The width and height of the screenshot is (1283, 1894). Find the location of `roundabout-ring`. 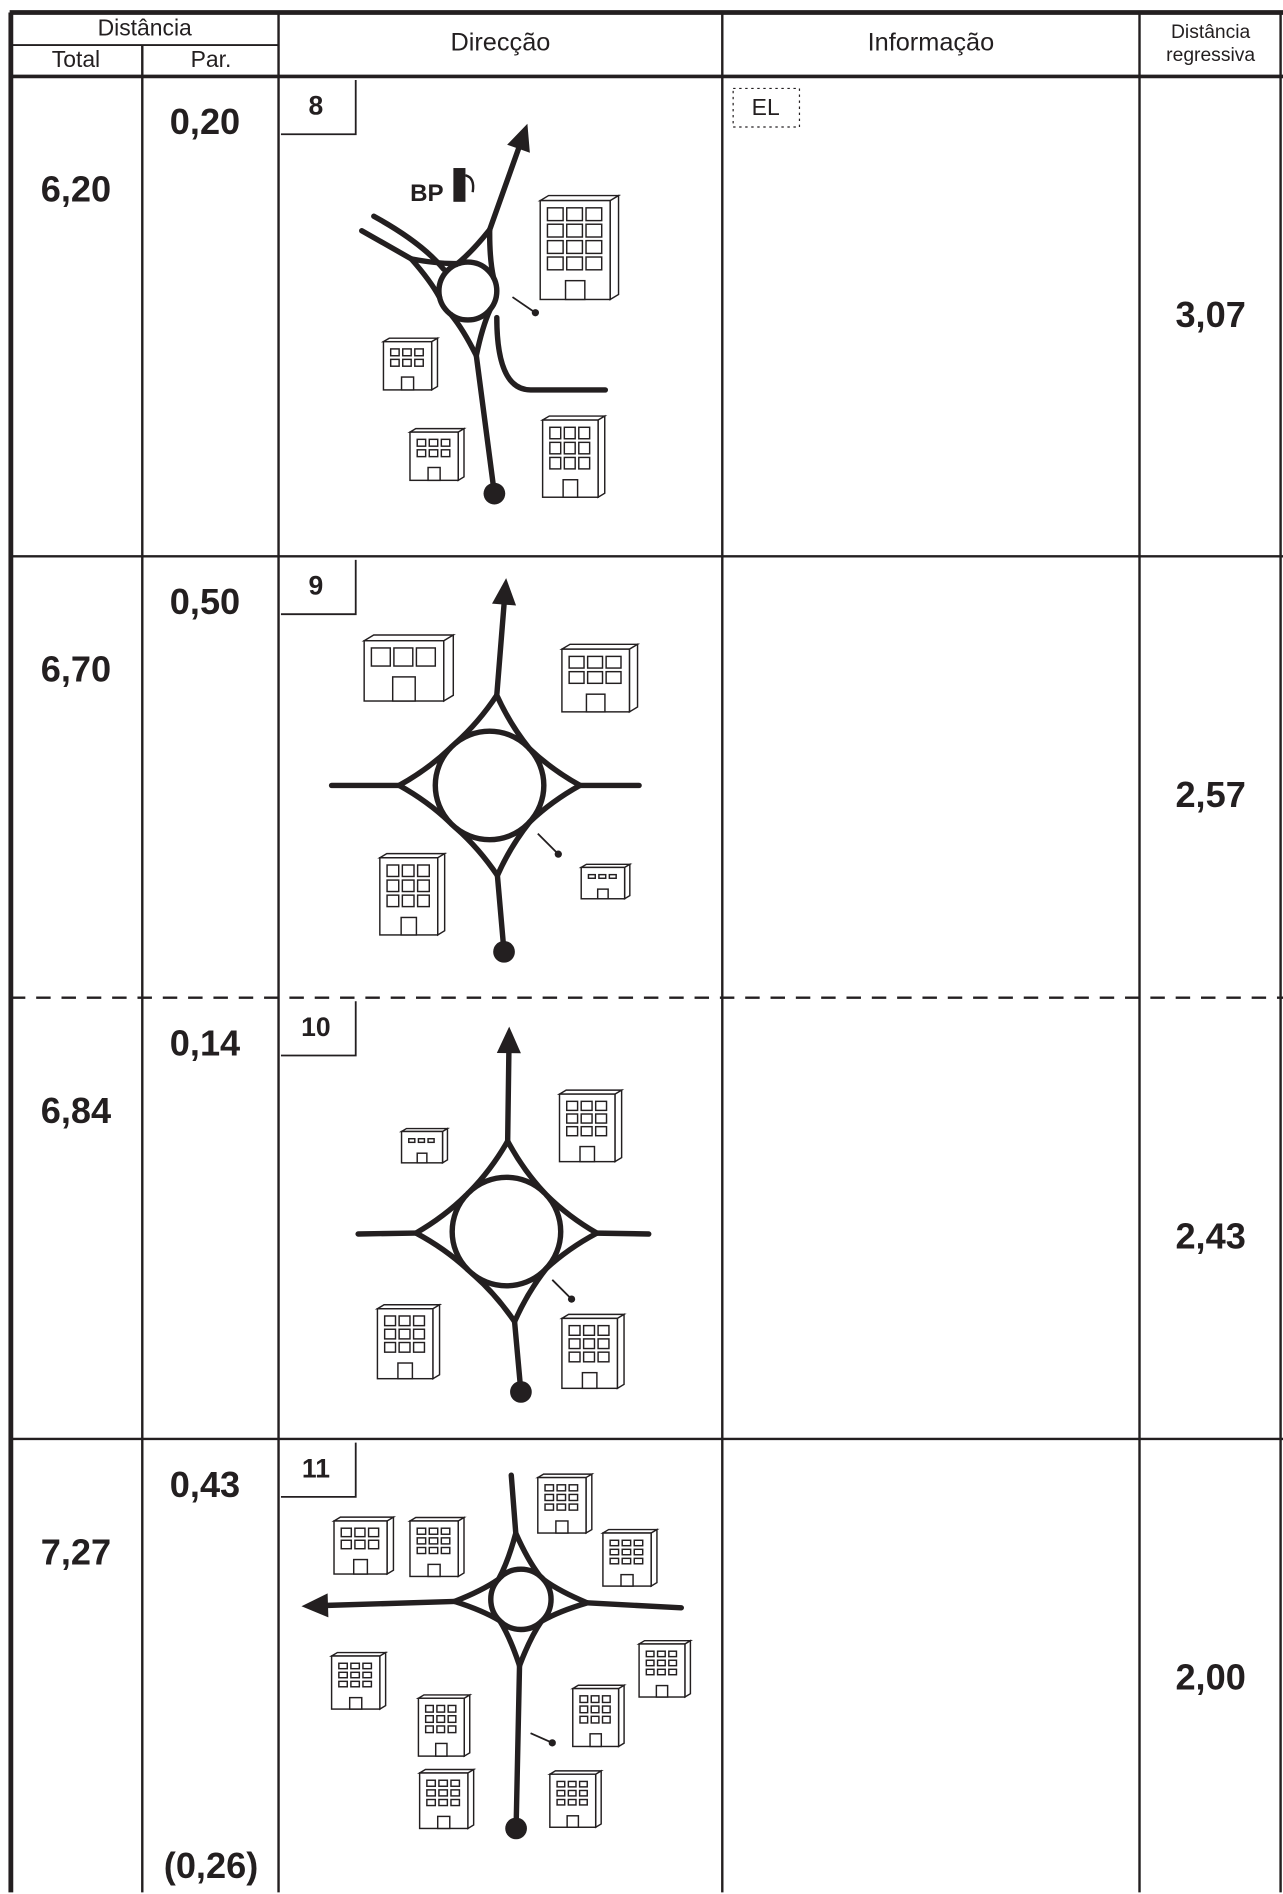

roundabout-ring is located at coordinates (521, 1599).